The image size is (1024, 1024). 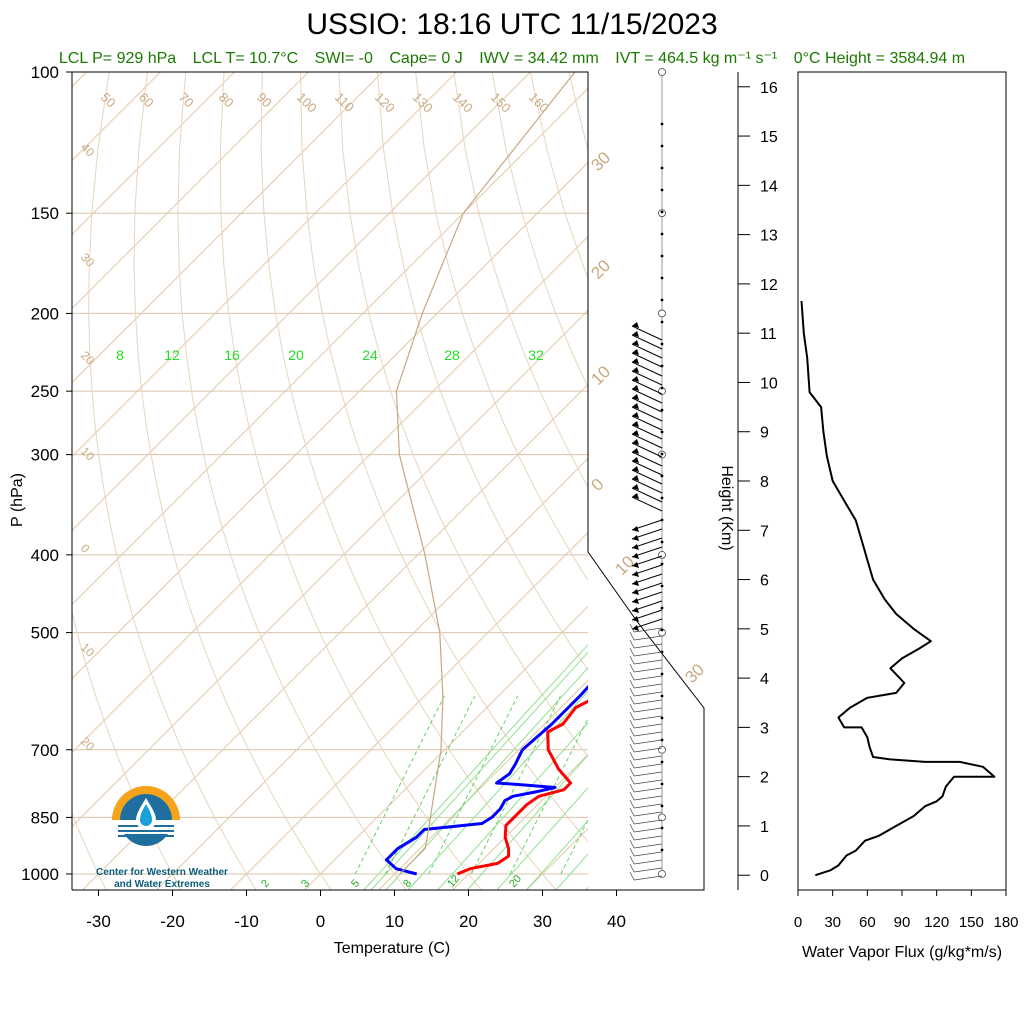 I want to click on y-tick-label: 250, so click(x=45, y=391).